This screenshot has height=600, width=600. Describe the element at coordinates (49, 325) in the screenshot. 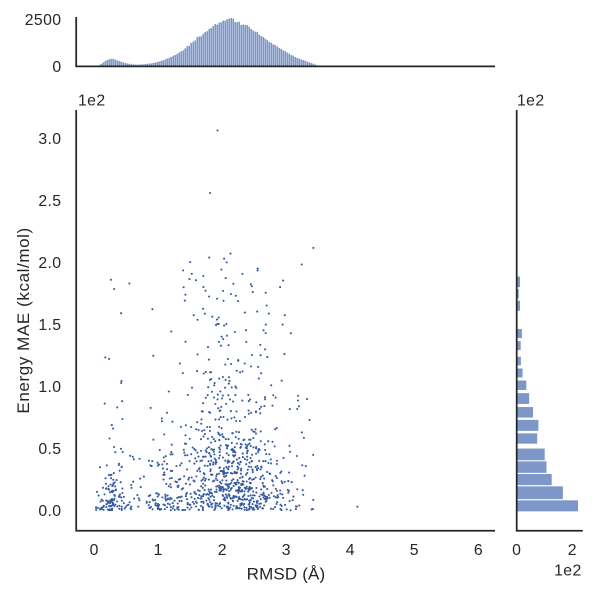

I see `svg-text: 1.5` at that location.